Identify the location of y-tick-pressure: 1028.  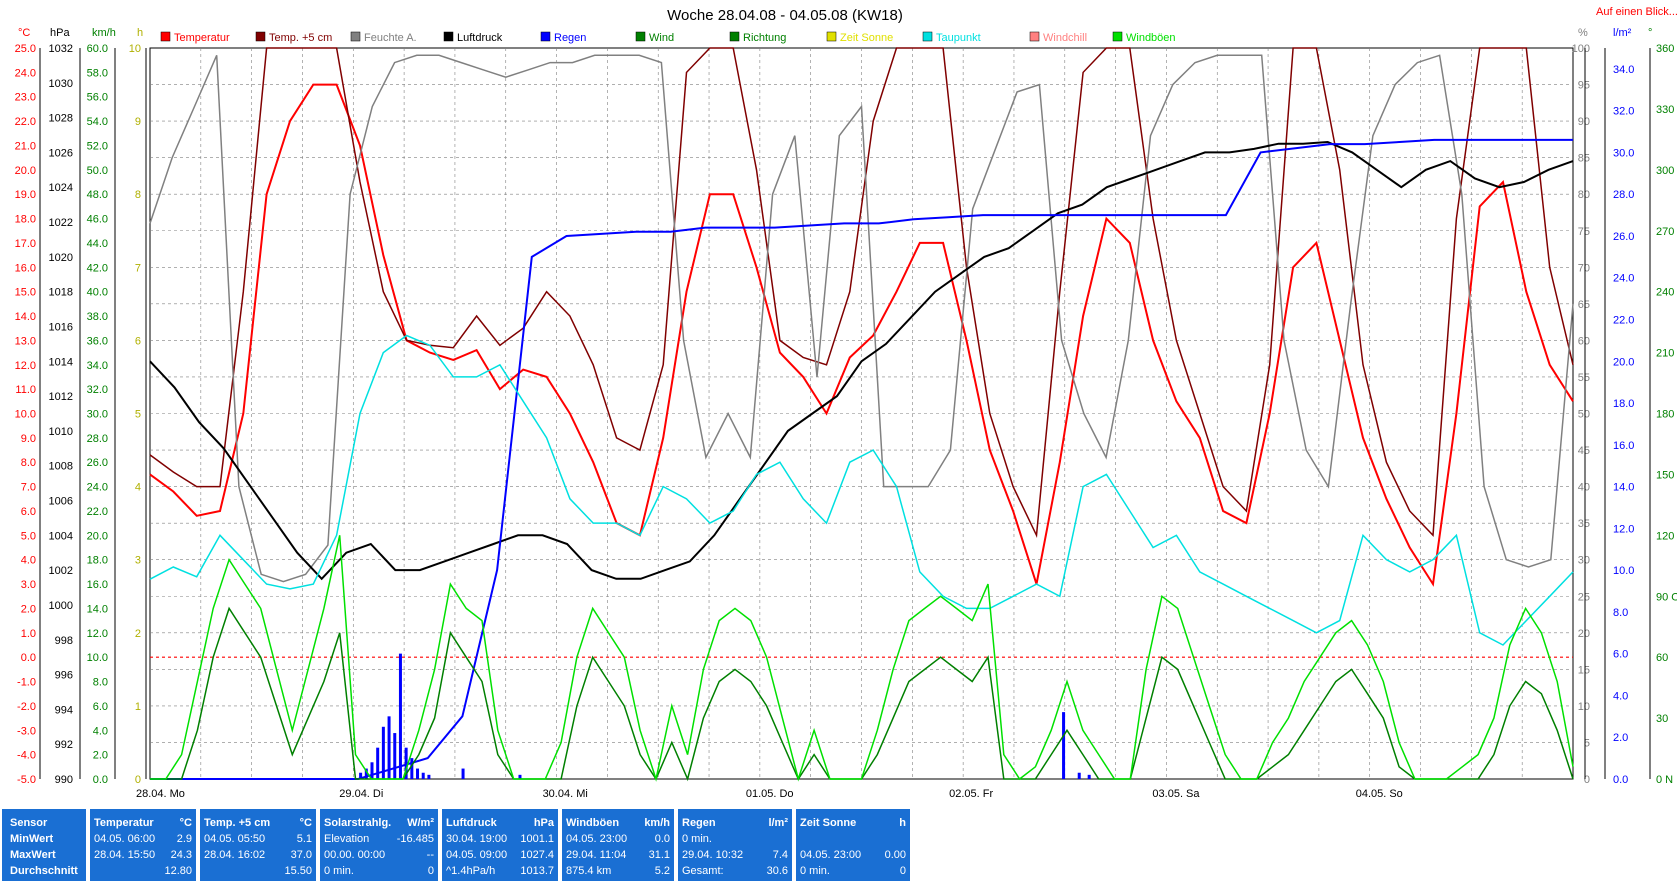
(61, 119).